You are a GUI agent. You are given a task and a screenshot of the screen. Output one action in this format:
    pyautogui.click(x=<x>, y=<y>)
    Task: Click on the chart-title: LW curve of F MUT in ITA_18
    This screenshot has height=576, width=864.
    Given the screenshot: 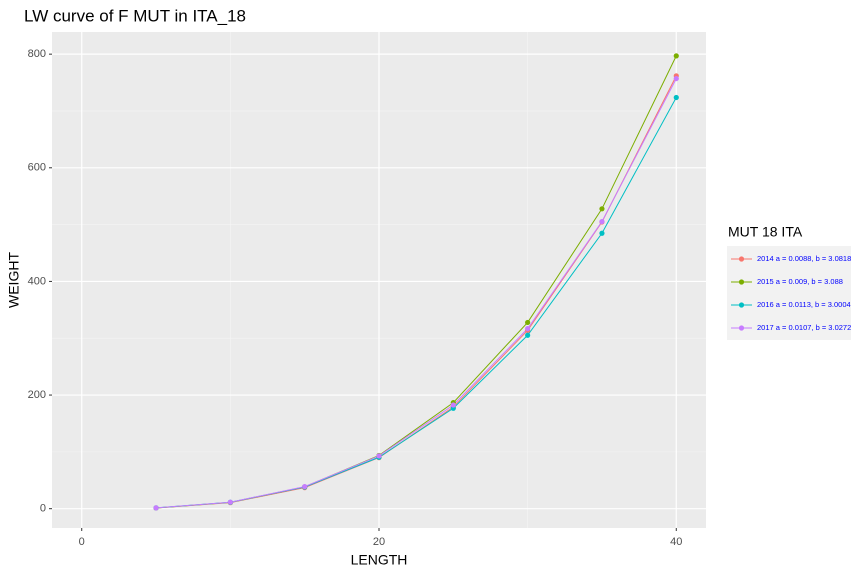 What is the action you would take?
    pyautogui.click(x=135, y=15)
    